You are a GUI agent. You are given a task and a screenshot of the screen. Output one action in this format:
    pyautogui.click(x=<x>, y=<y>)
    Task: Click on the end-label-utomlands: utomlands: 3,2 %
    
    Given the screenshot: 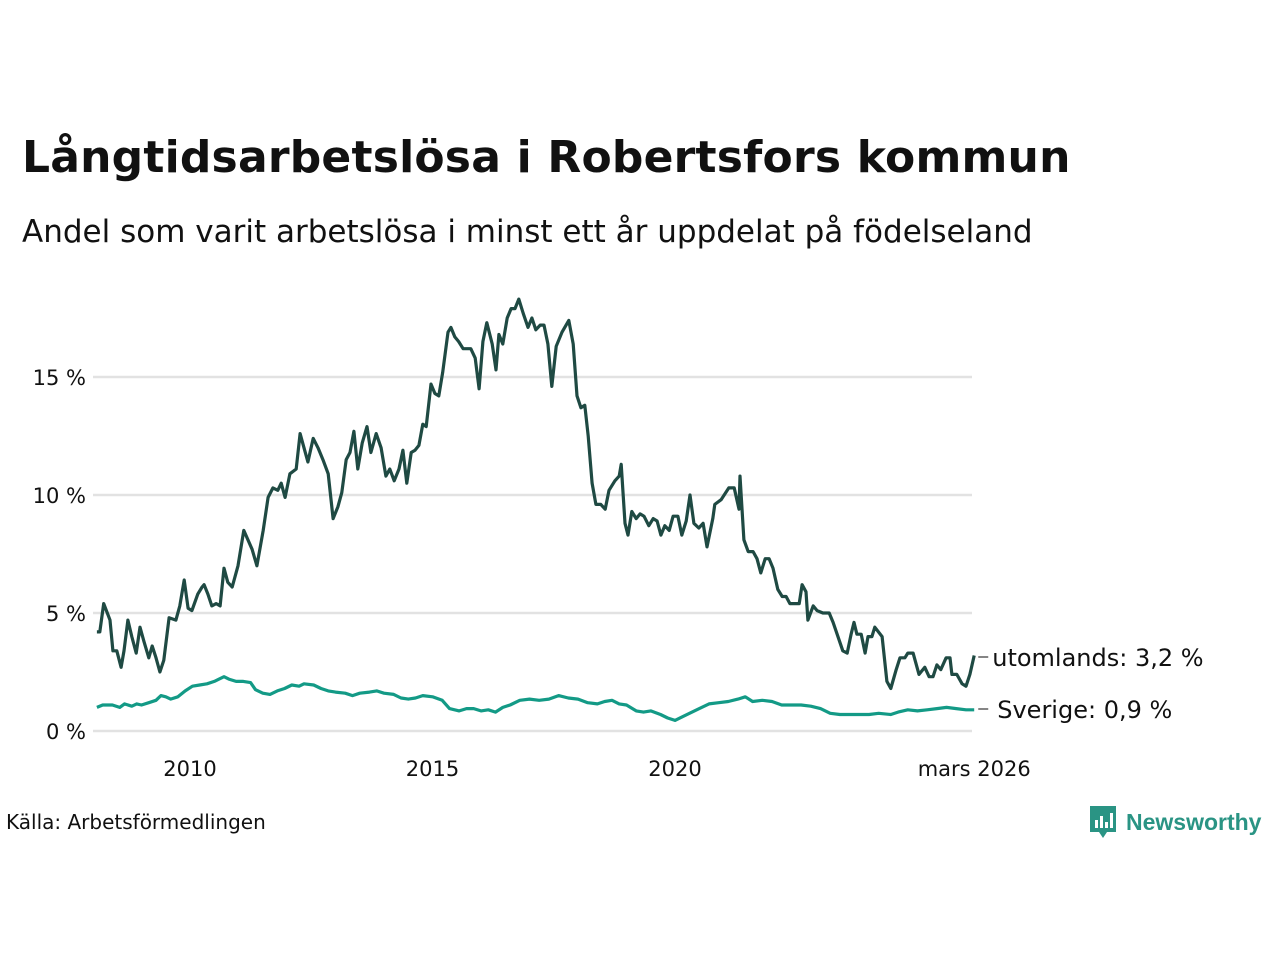 What is the action you would take?
    pyautogui.click(x=1097, y=658)
    